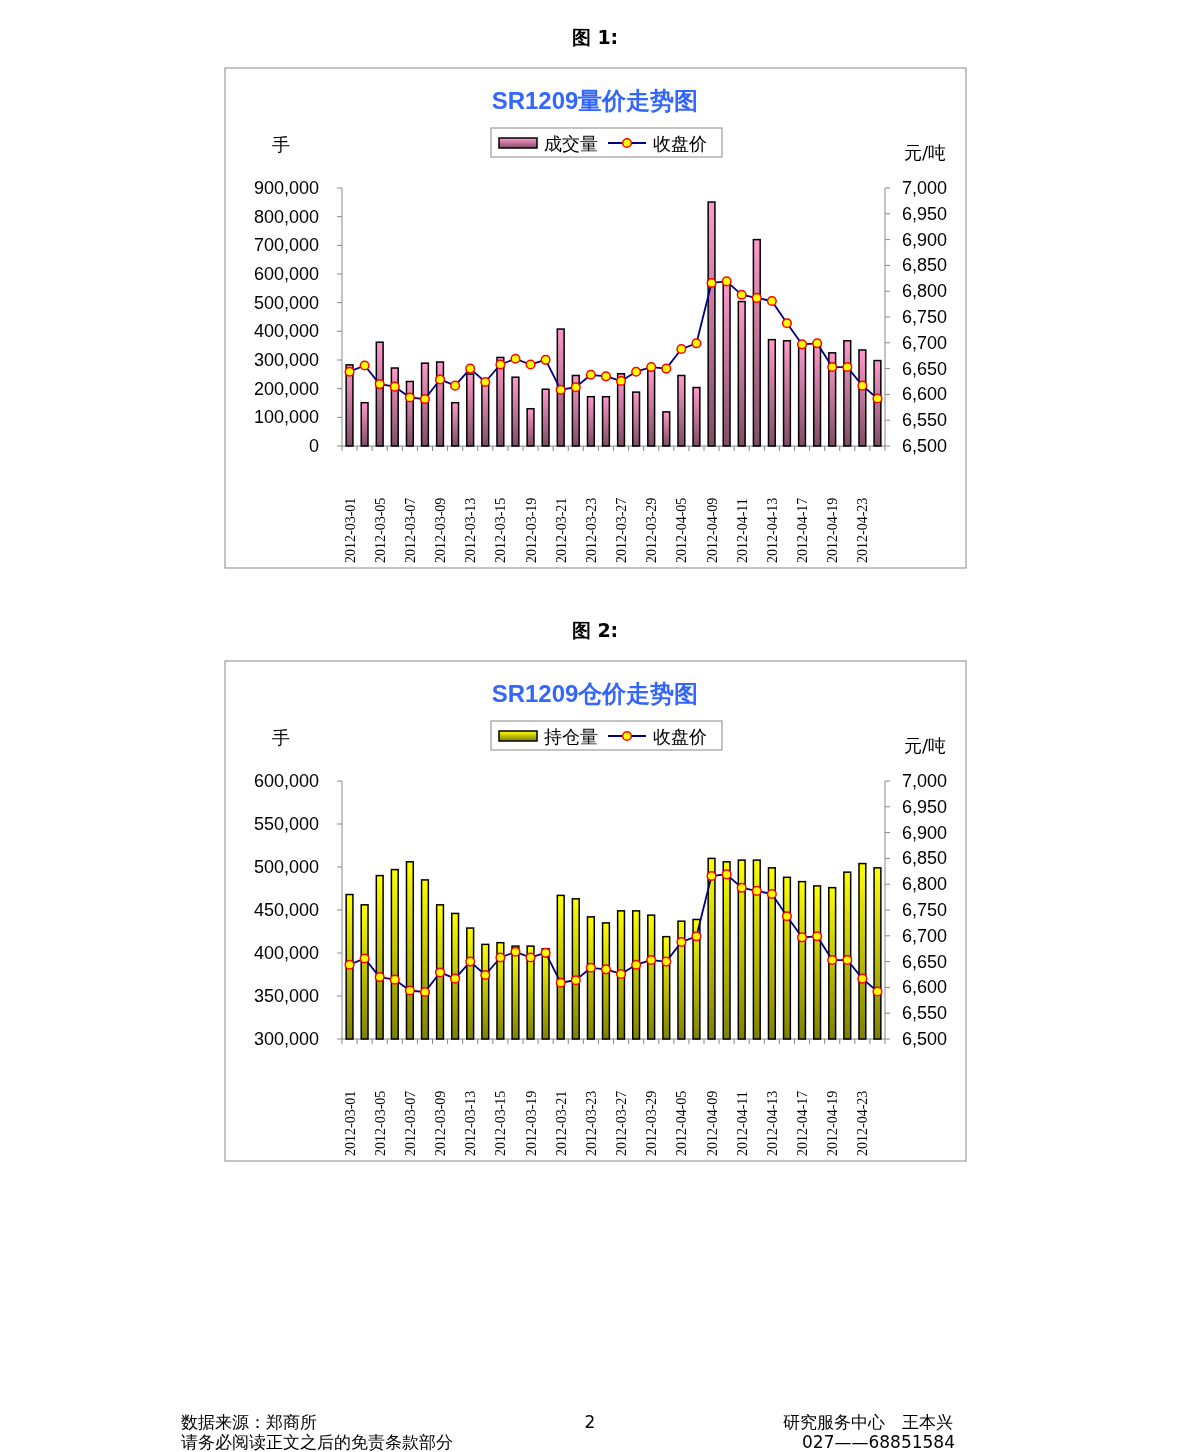 The image size is (1191, 1452). Describe the element at coordinates (595, 37) in the screenshot. I see `caption: 图 1:` at that location.